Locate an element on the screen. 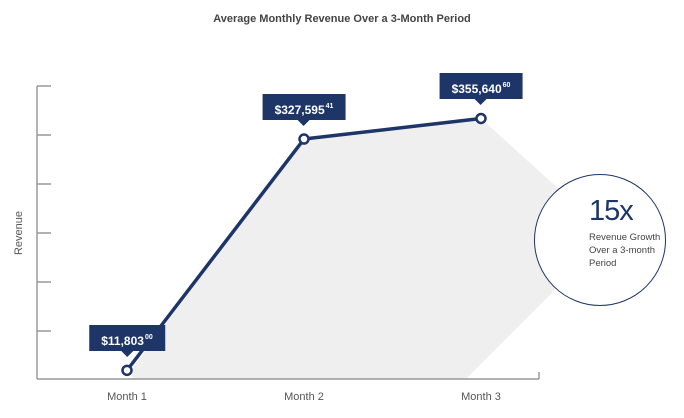 The height and width of the screenshot is (418, 684). y-axis-label: Revenue is located at coordinates (19, 233).